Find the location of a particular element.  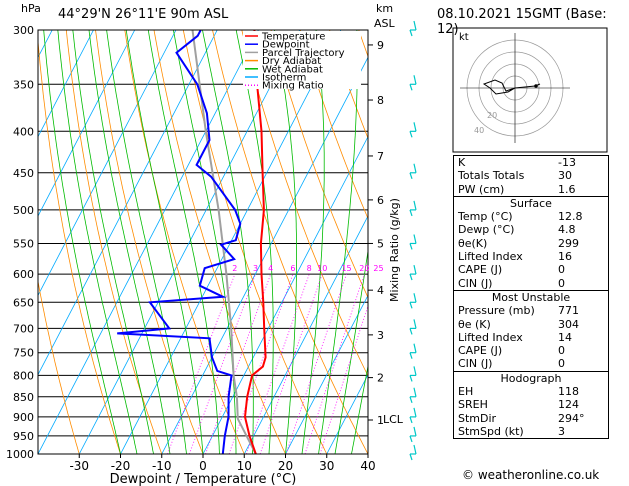

pressure-tick-label: 900 is located at coordinates (23, 417).